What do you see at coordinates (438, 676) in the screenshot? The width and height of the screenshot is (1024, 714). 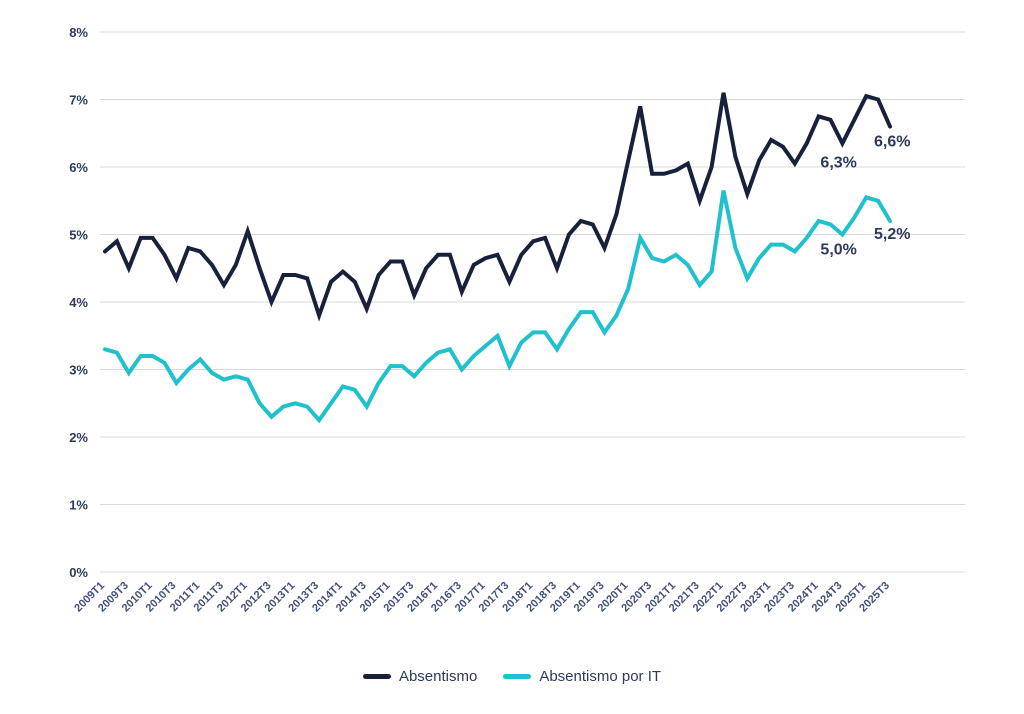 I see `legend-label-absentismo: Absentismo` at bounding box center [438, 676].